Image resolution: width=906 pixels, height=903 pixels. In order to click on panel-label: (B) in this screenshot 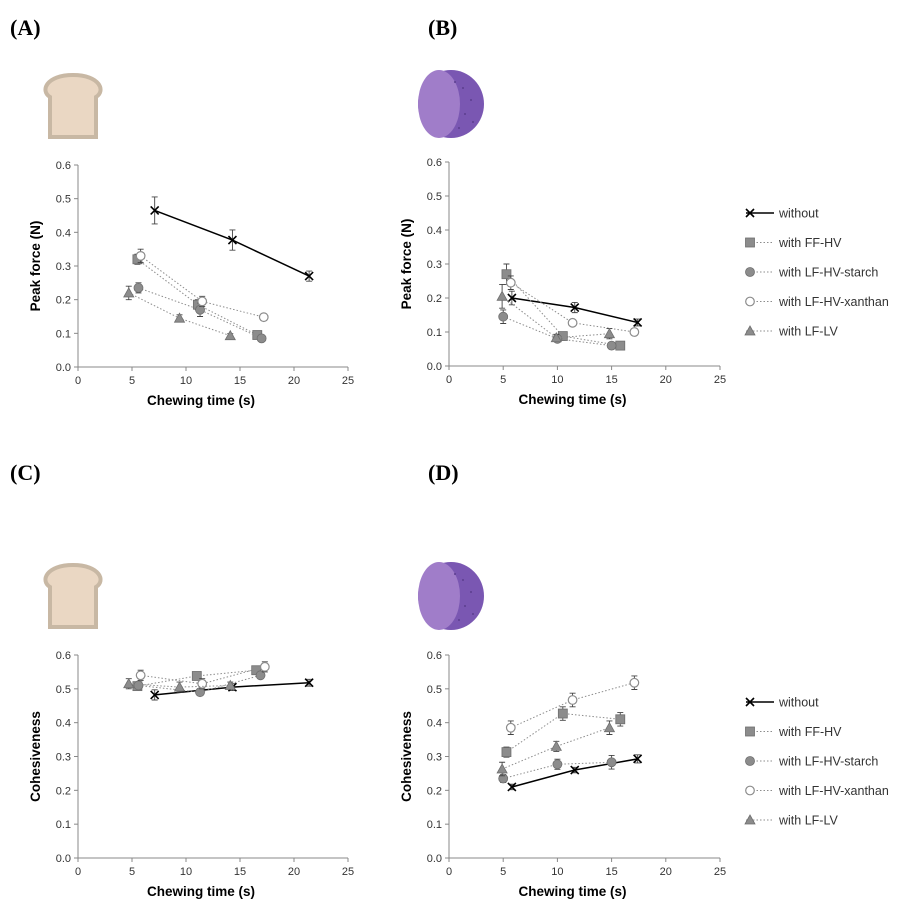, I will do `click(442, 27)`.